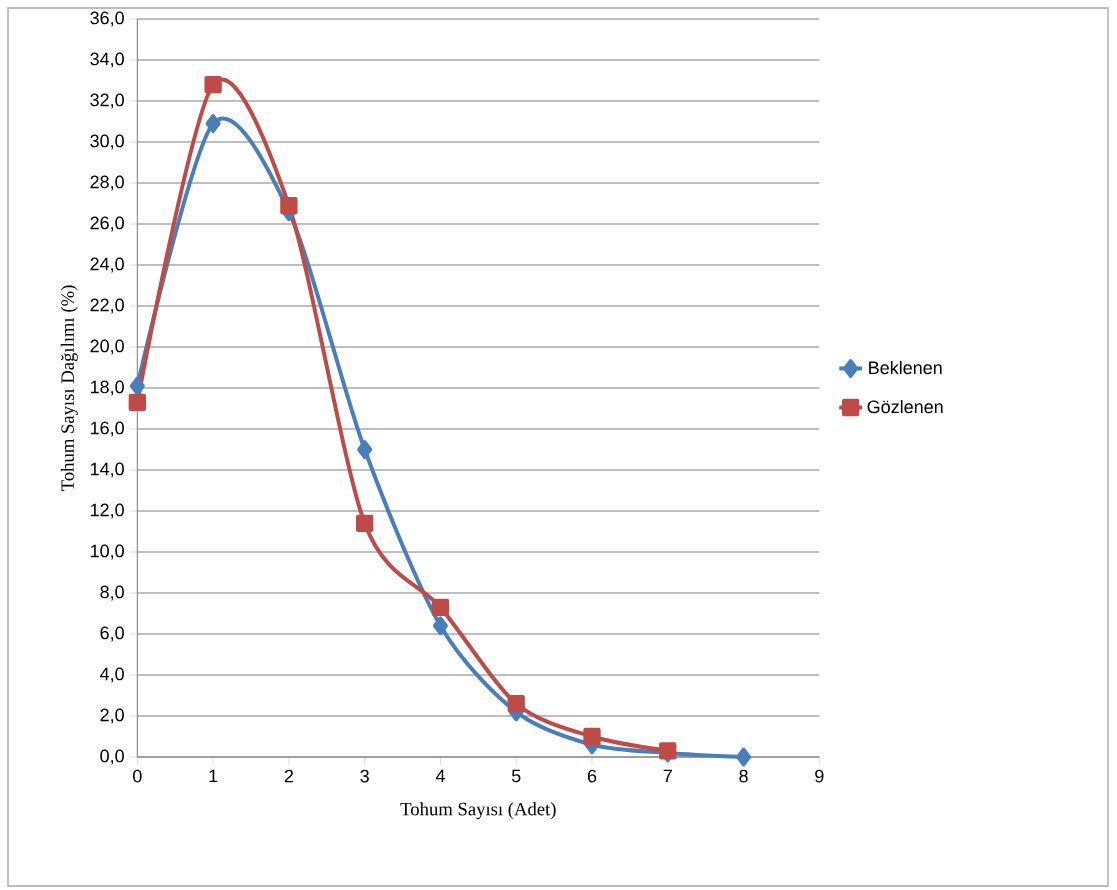 This screenshot has height=890, width=1117. Describe the element at coordinates (137, 776) in the screenshot. I see `x-tick-label: 0` at that location.